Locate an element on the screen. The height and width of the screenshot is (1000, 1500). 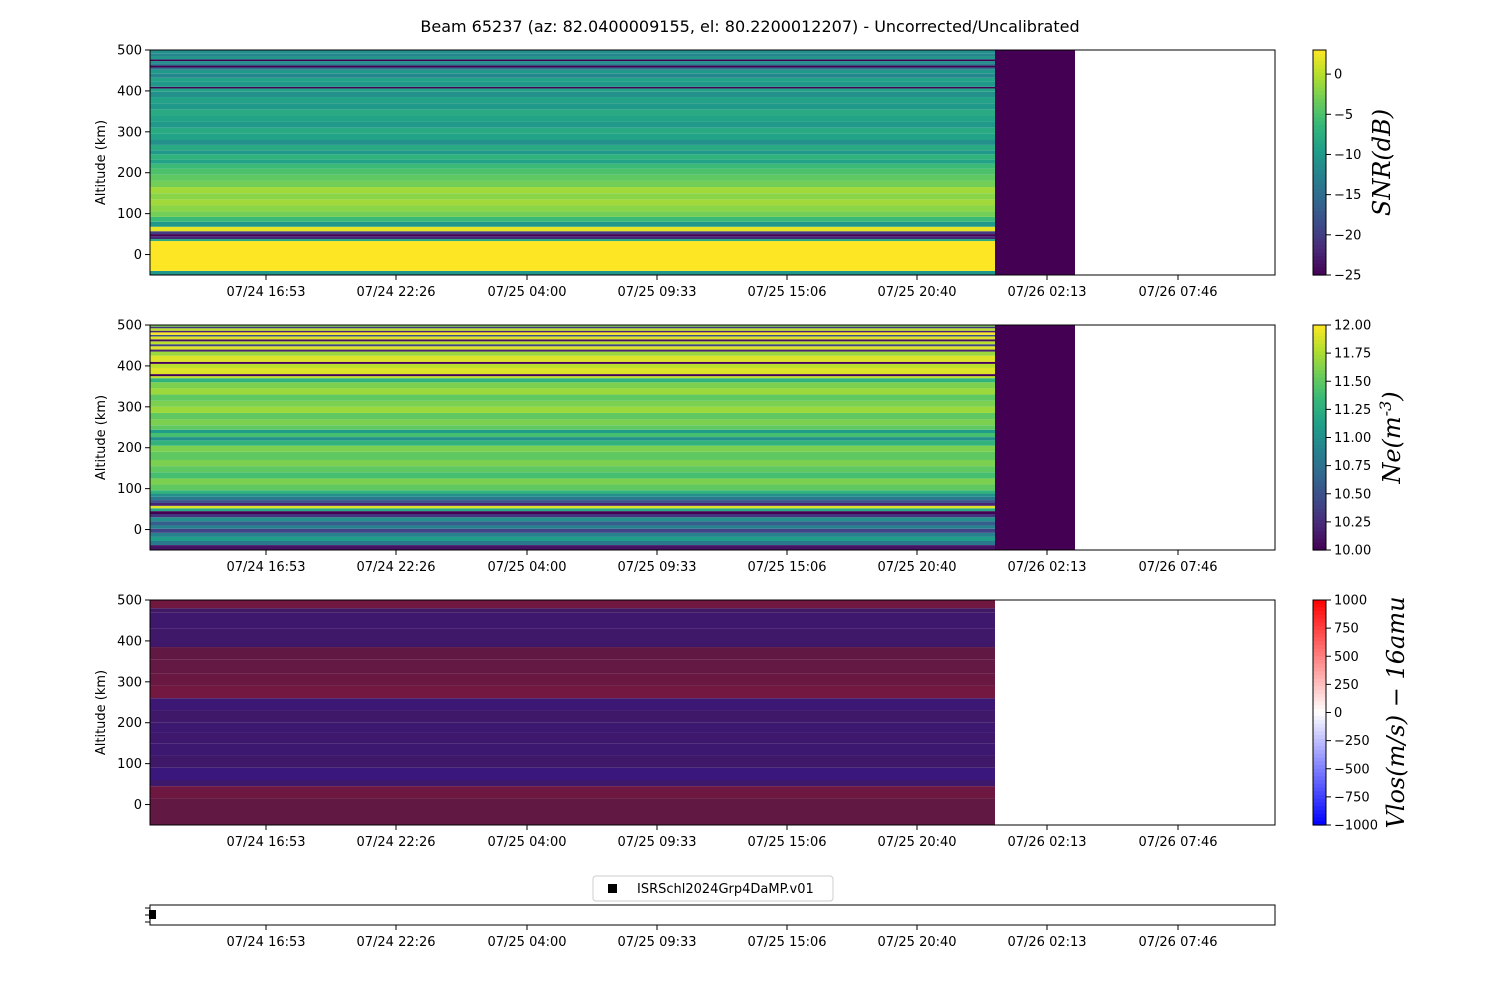
y-tick-label: 100 is located at coordinates (129, 764).